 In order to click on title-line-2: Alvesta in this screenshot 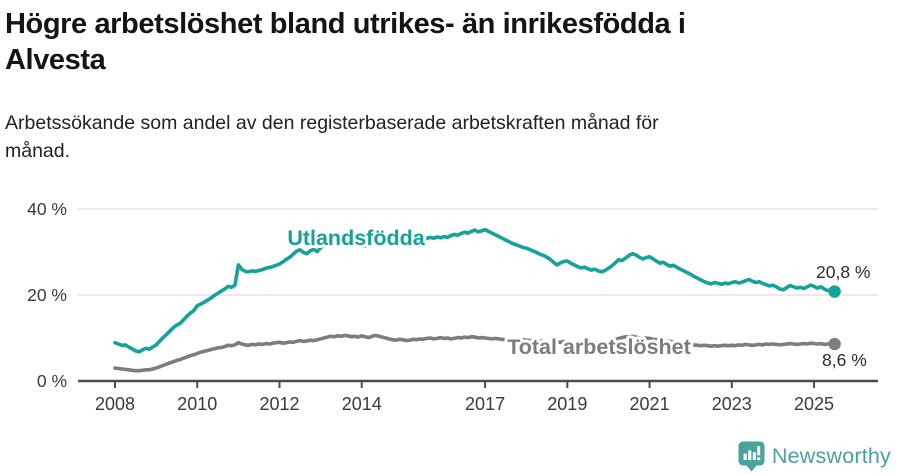, I will do `click(55, 60)`.